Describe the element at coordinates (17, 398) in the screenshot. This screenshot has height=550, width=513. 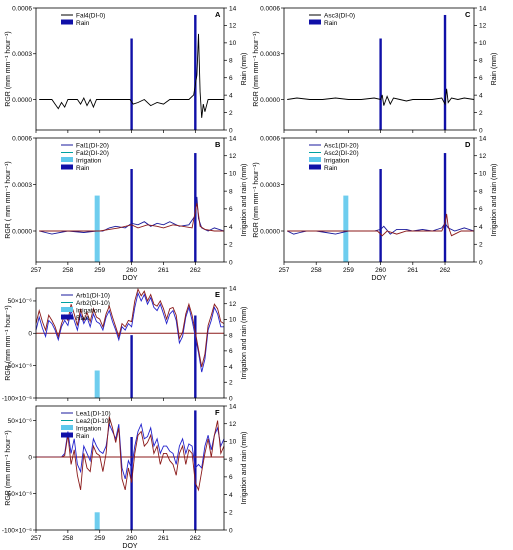
I see `y-tick-label: -100×10⁻⁶` at that location.